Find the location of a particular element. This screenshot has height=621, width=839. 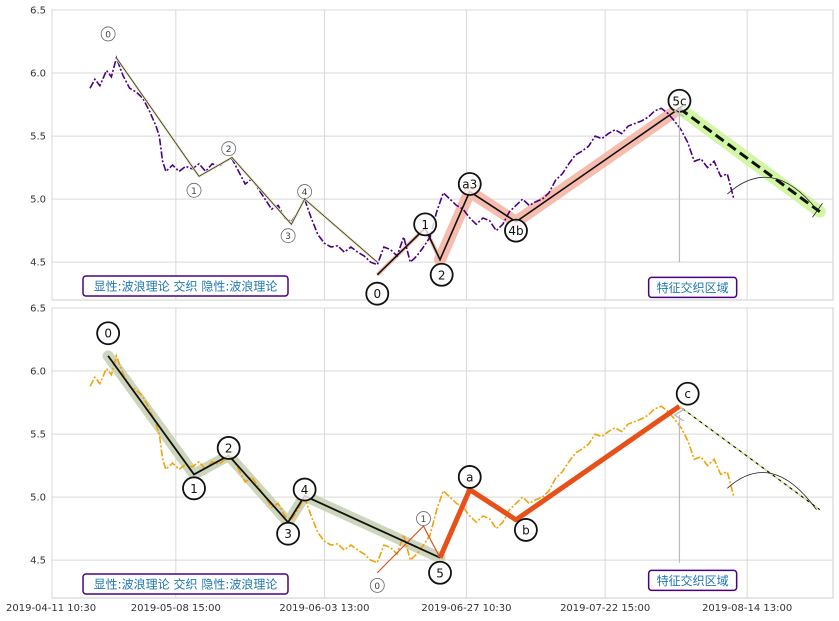

abc-wave-label: a is located at coordinates (469, 477).